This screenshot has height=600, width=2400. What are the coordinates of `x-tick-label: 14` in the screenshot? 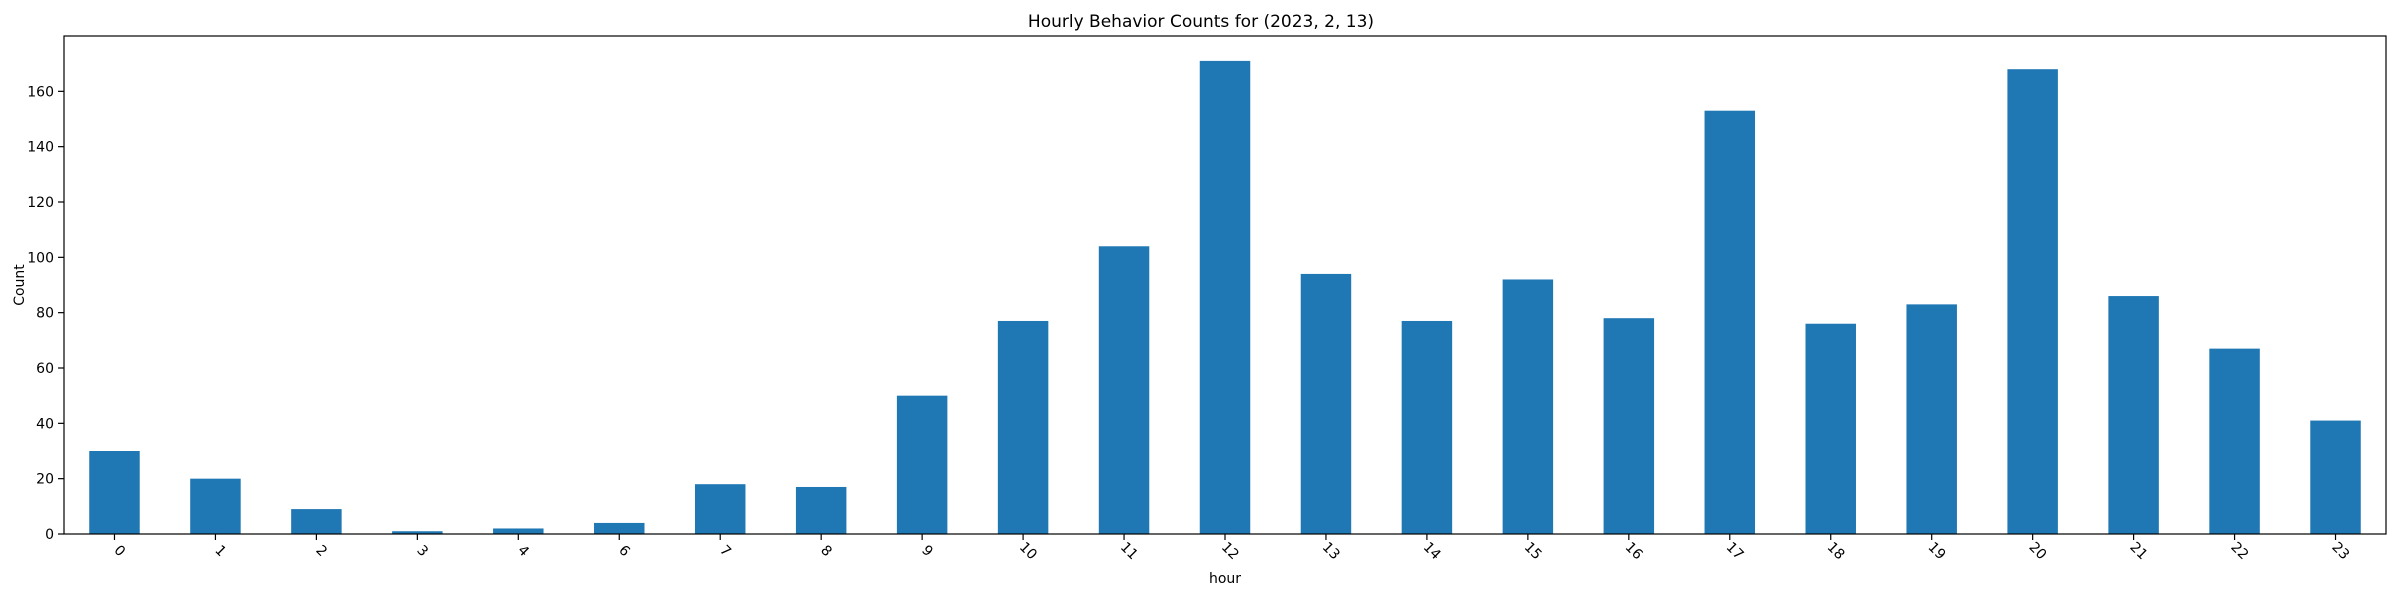 It's located at (1432, 551).